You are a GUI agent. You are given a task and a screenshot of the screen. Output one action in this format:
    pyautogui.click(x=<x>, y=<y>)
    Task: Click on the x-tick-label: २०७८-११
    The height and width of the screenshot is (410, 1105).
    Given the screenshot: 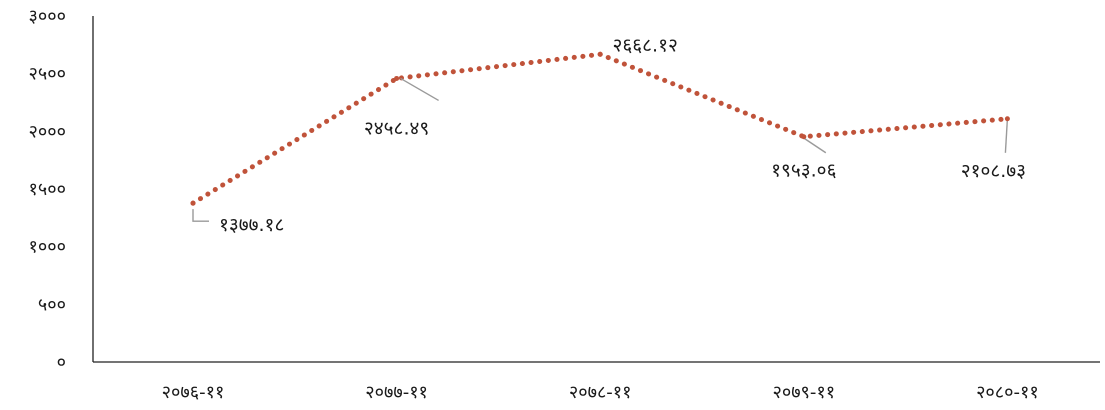 What is the action you would take?
    pyautogui.click(x=600, y=392)
    